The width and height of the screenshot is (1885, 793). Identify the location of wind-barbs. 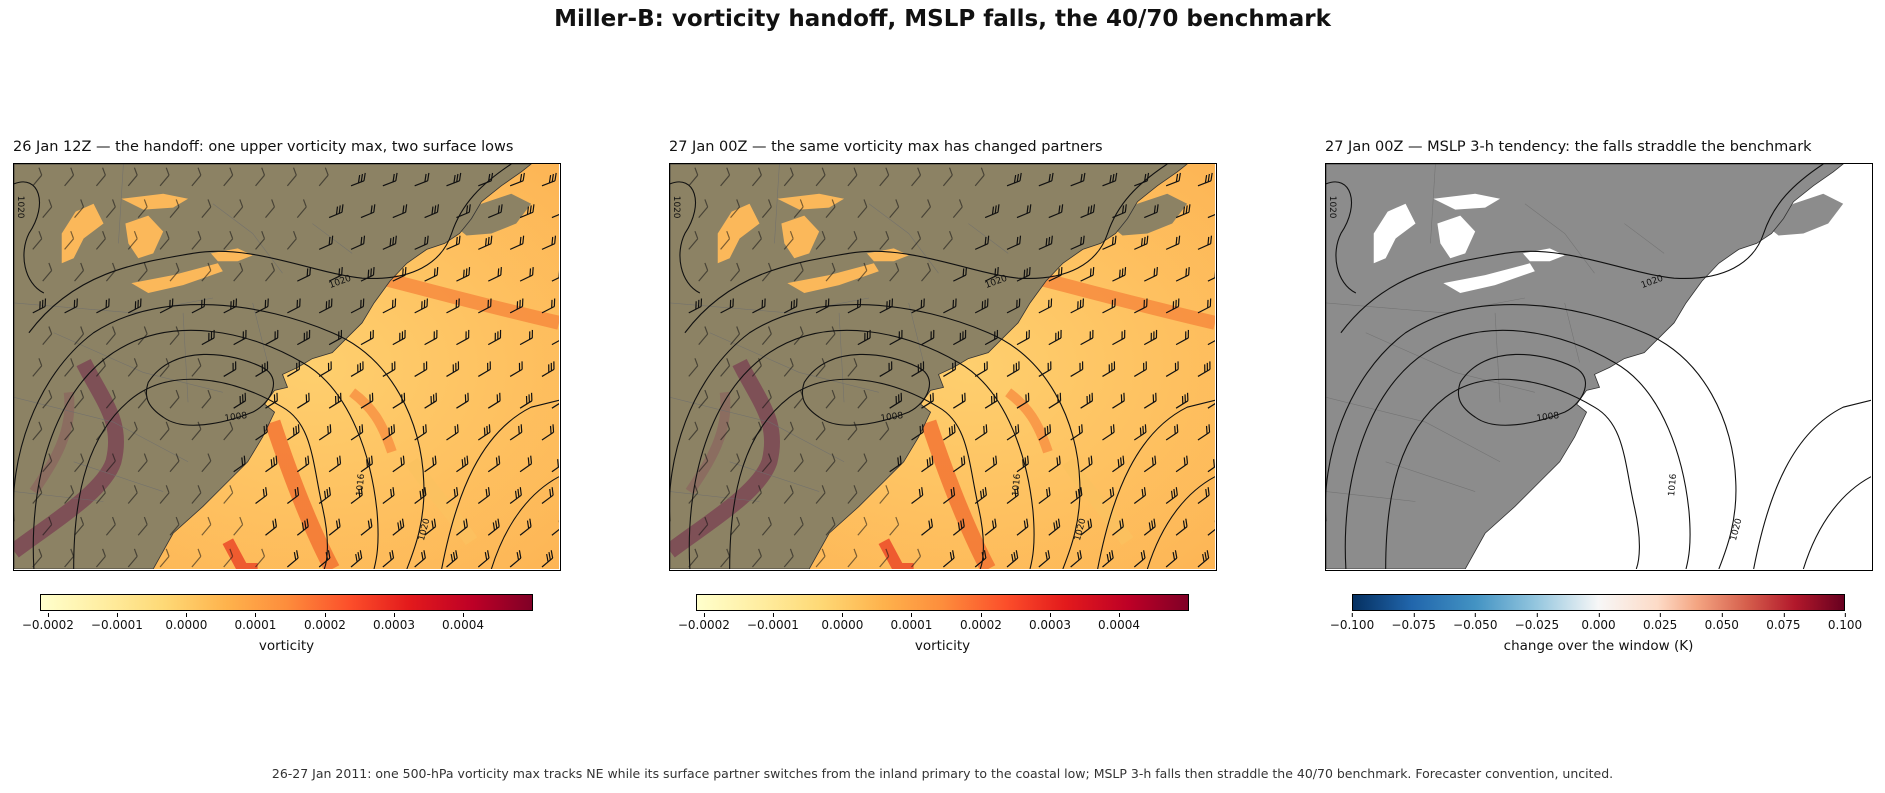
(295, 367).